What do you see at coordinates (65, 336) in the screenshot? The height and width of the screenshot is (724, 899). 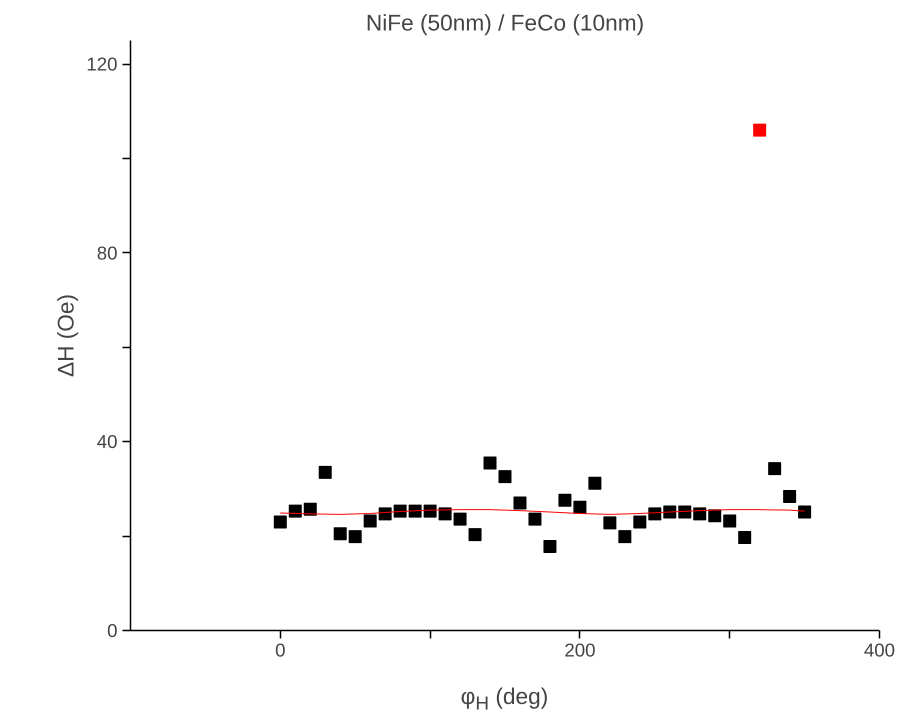 I see `y-axis-title: ΔH (Oe)` at bounding box center [65, 336].